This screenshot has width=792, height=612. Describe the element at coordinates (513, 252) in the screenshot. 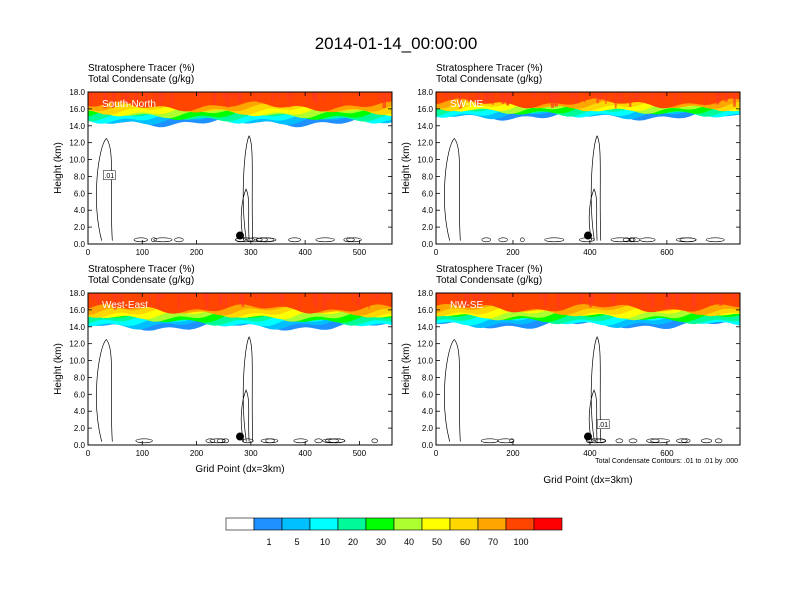

I see `x-tick-label: 200` at that location.